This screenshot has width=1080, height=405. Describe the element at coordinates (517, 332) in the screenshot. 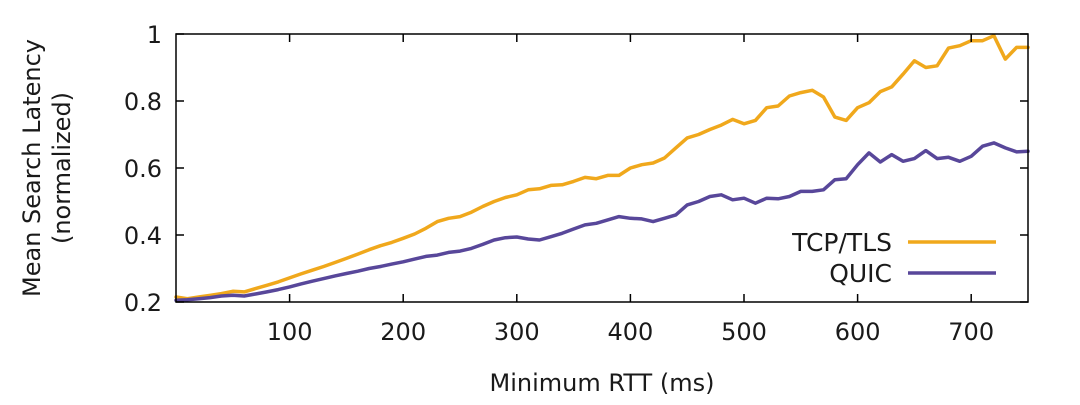

I see `x-tick-label-300: 300` at that location.